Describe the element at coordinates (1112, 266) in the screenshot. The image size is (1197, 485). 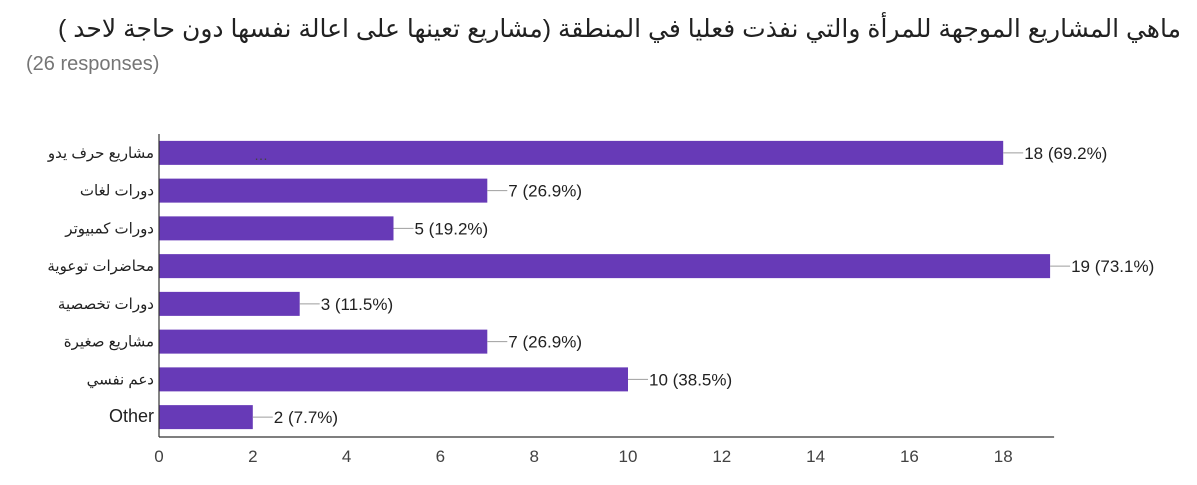
I see `data-label: 19 (73.1%)` at that location.